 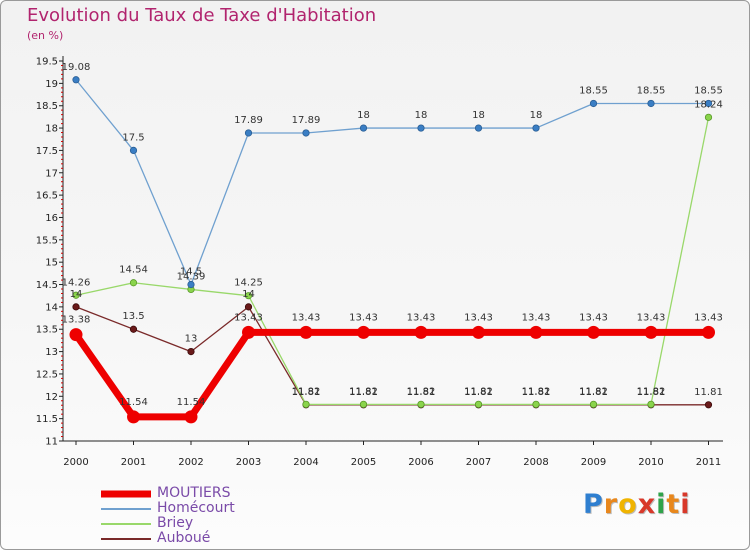 I want to click on y-tick-label: 18, so click(x=51, y=129).